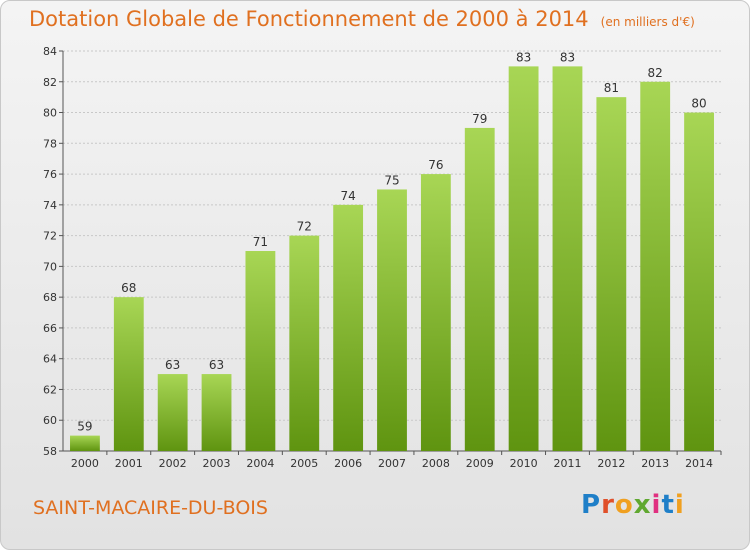 Image resolution: width=750 pixels, height=550 pixels. I want to click on y-tick-label: 66, so click(50, 328).